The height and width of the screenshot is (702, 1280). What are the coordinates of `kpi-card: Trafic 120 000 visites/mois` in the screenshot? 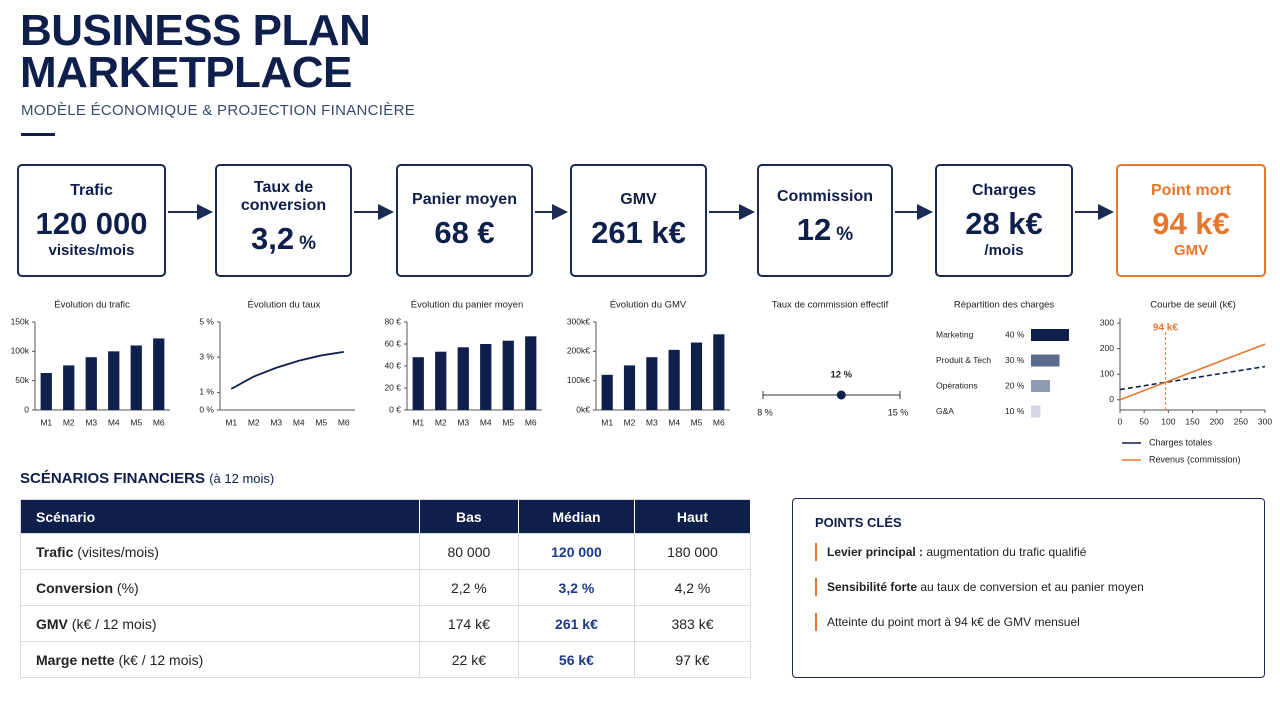 It's located at (91, 220).